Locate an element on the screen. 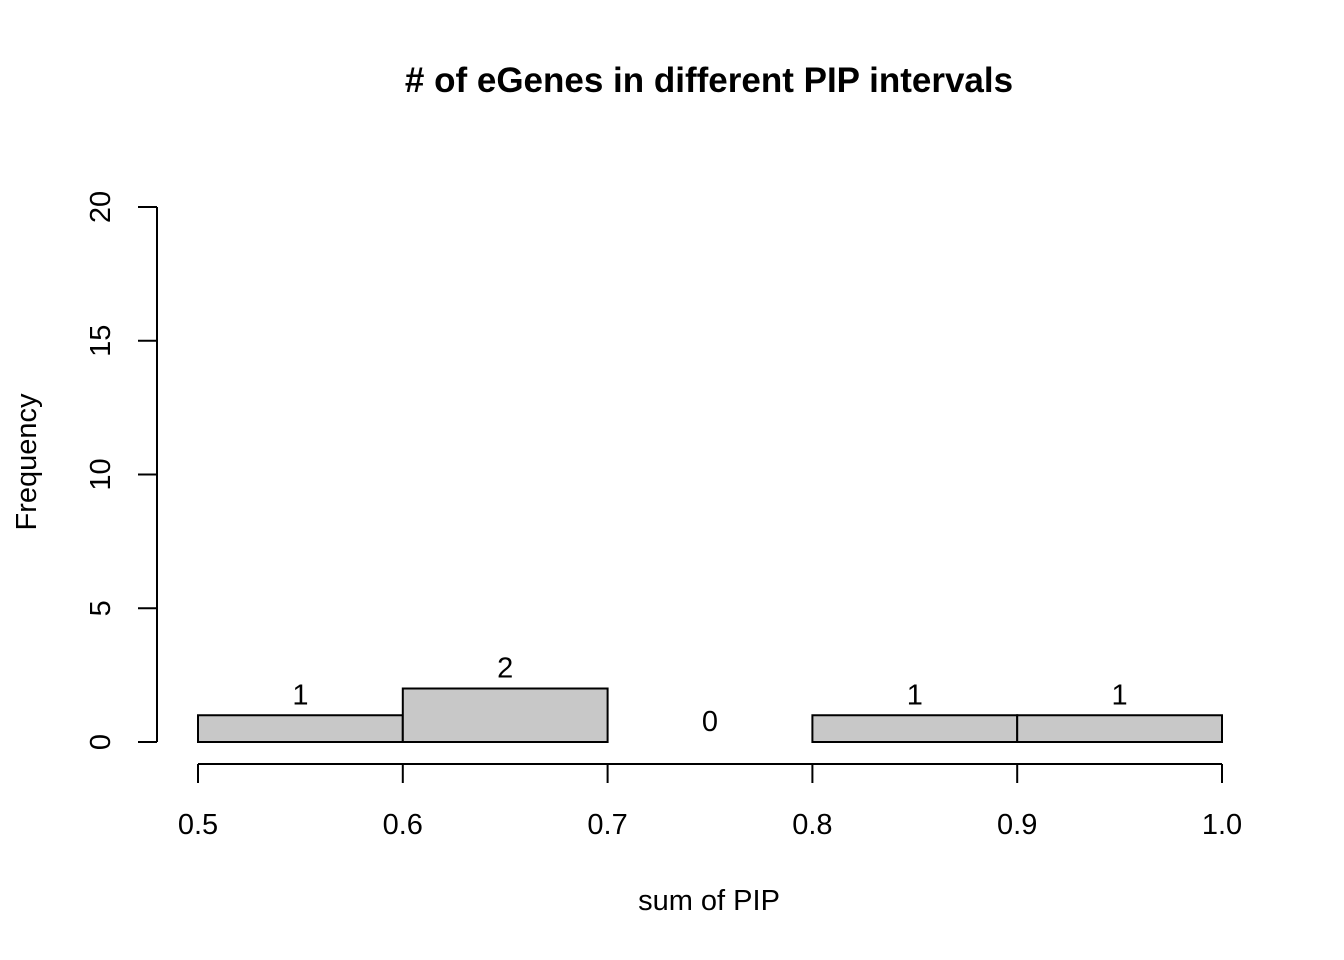 The height and width of the screenshot is (960, 1344). x-tick-label: 0.9 is located at coordinates (1017, 825).